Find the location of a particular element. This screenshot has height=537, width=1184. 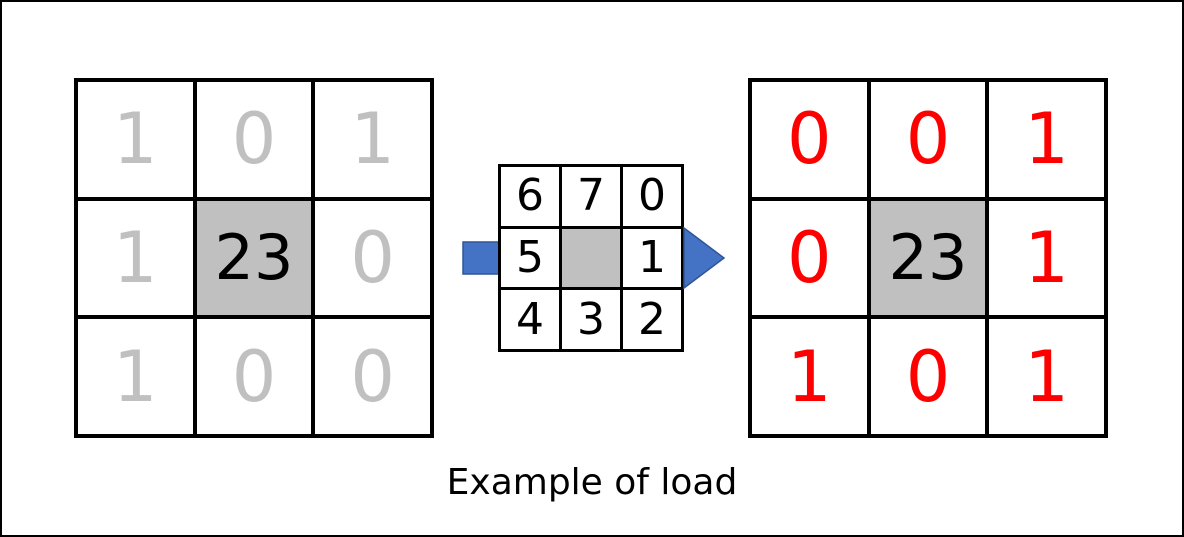

order-cell-value: 1 is located at coordinates (652, 257).